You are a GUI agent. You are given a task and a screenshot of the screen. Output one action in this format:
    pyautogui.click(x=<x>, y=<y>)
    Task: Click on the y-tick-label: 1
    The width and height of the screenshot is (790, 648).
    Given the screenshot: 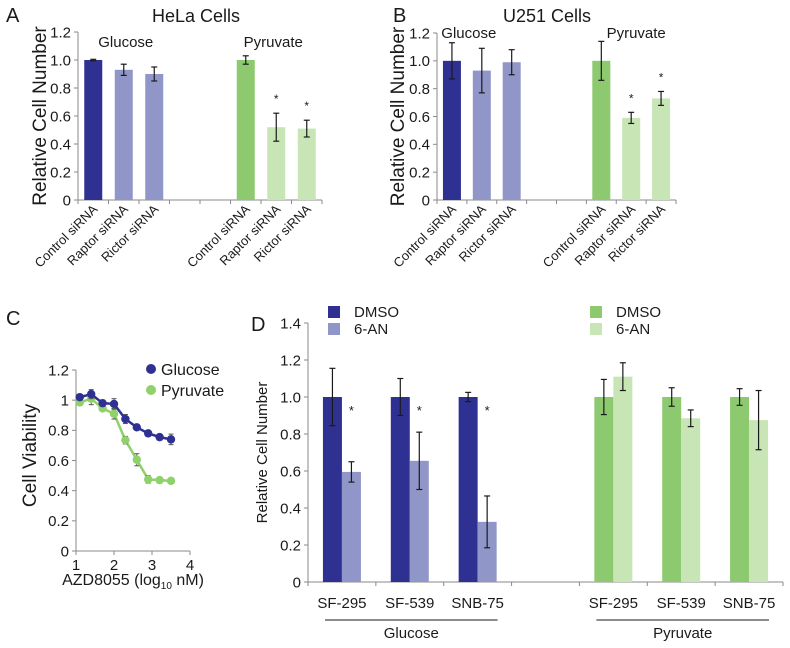 What is the action you would take?
    pyautogui.click(x=65, y=401)
    